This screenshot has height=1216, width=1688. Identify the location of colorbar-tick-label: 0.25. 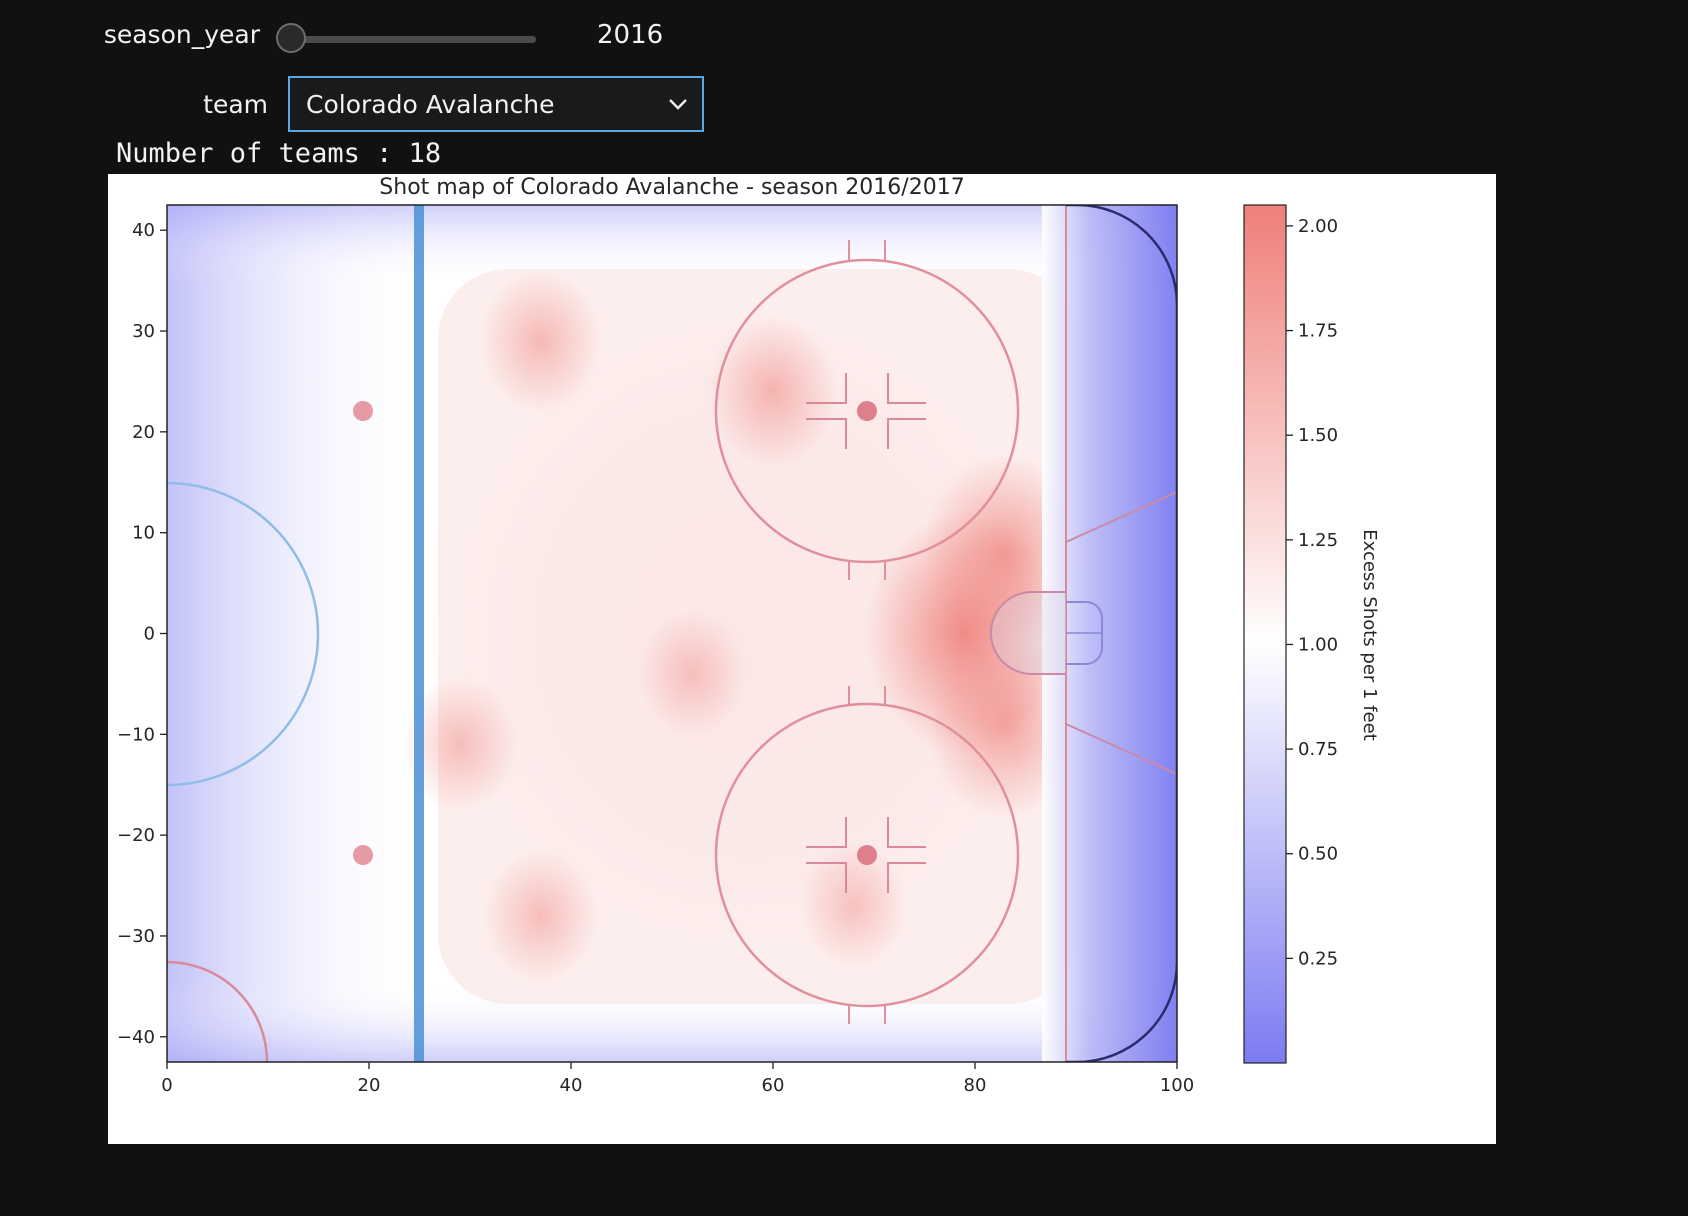
(1318, 958).